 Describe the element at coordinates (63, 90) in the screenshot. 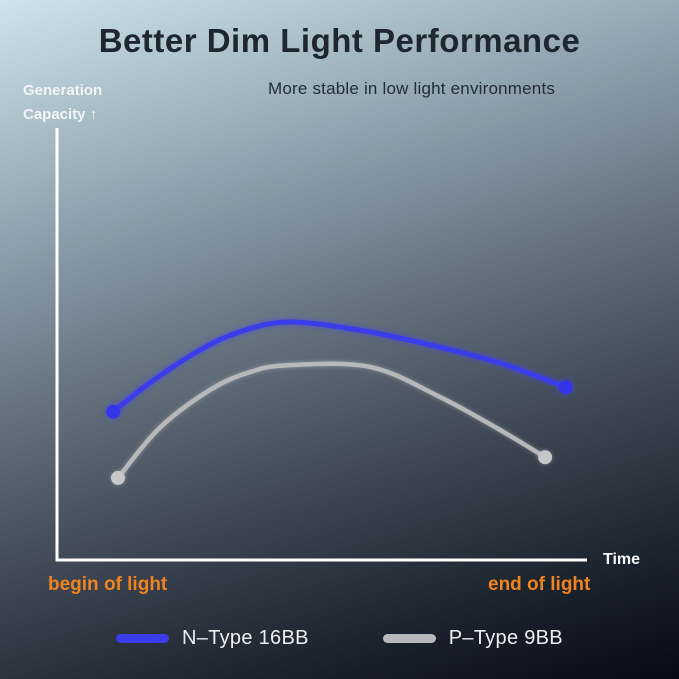

I see `y-axis-label-line1: Generation` at that location.